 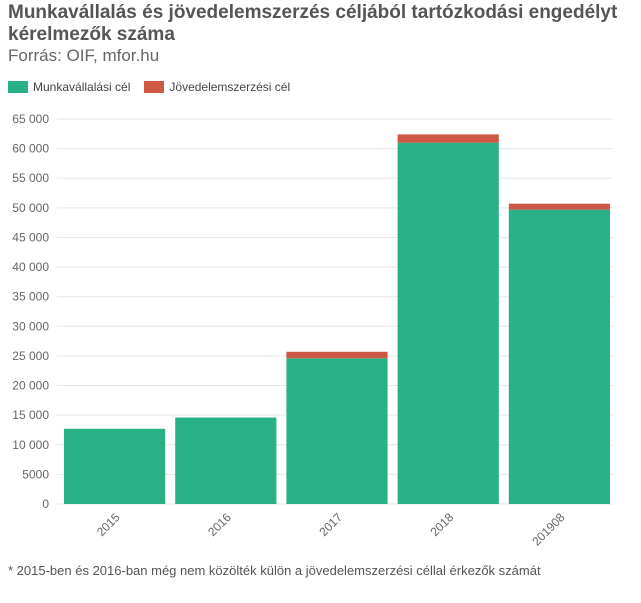 I want to click on y-tick-label: 60 000, so click(x=30, y=149).